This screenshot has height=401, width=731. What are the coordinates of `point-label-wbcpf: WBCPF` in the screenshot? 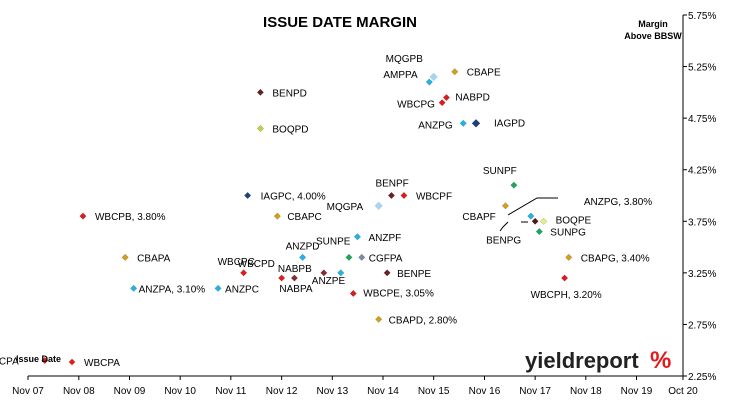 It's located at (434, 197).